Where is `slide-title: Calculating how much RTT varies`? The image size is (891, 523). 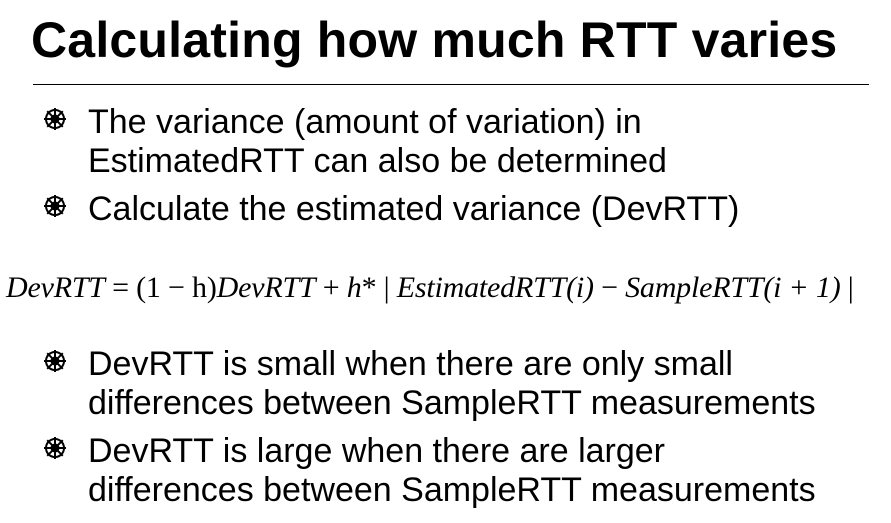
slide-title: Calculating how much RTT varies is located at coordinates (434, 40).